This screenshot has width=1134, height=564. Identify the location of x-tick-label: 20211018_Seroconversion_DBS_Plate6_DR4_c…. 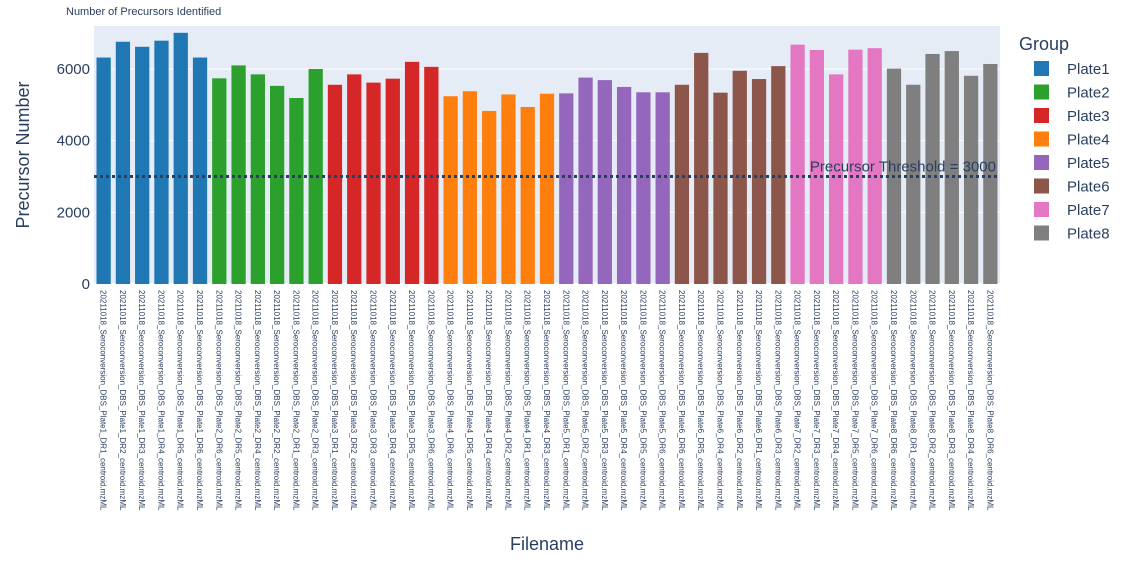
(719, 400).